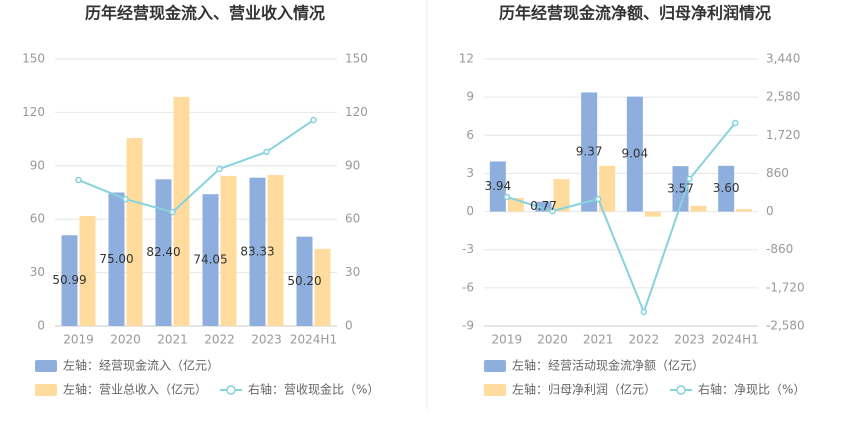 Image resolution: width=850 pixels, height=437 pixels. What do you see at coordinates (356, 59) in the screenshot?
I see `y2-tick-label: 150` at bounding box center [356, 59].